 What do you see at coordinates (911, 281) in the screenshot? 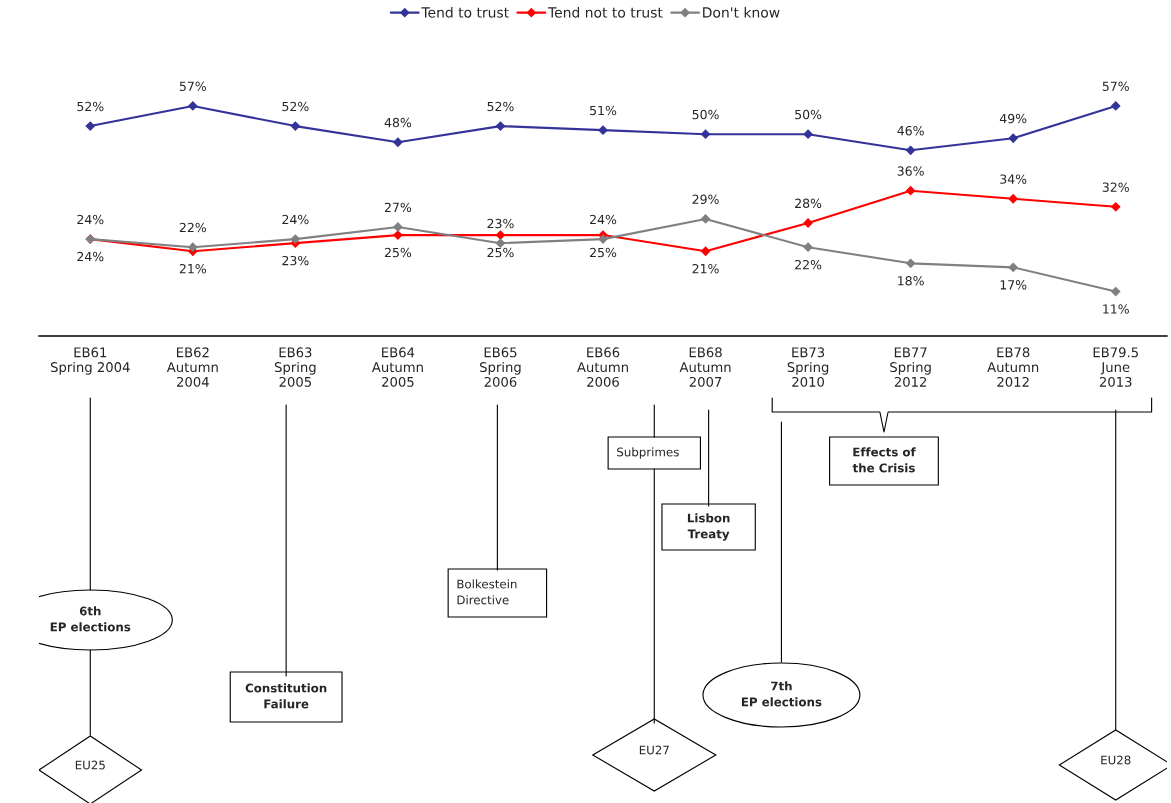
I see `data-label: 18%` at bounding box center [911, 281].